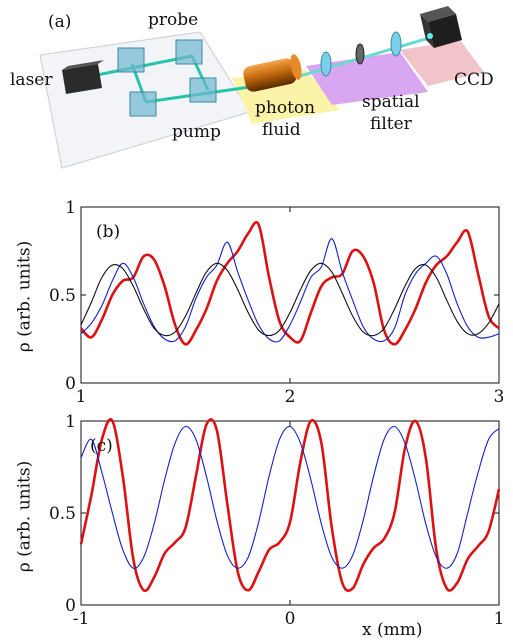  I want to click on ccd-label: CCD, so click(474, 80).